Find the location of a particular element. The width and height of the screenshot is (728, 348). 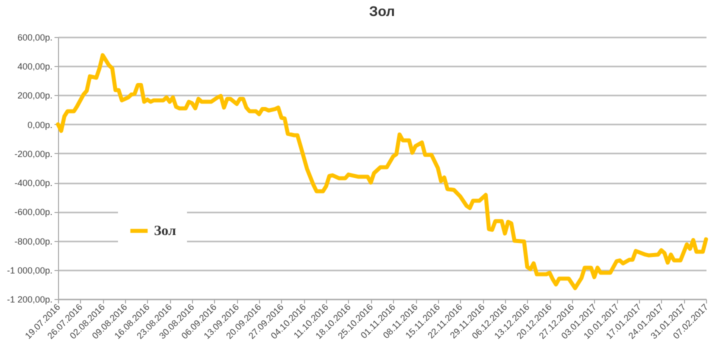

y-tick-label: -800,00р. is located at coordinates (33, 241).